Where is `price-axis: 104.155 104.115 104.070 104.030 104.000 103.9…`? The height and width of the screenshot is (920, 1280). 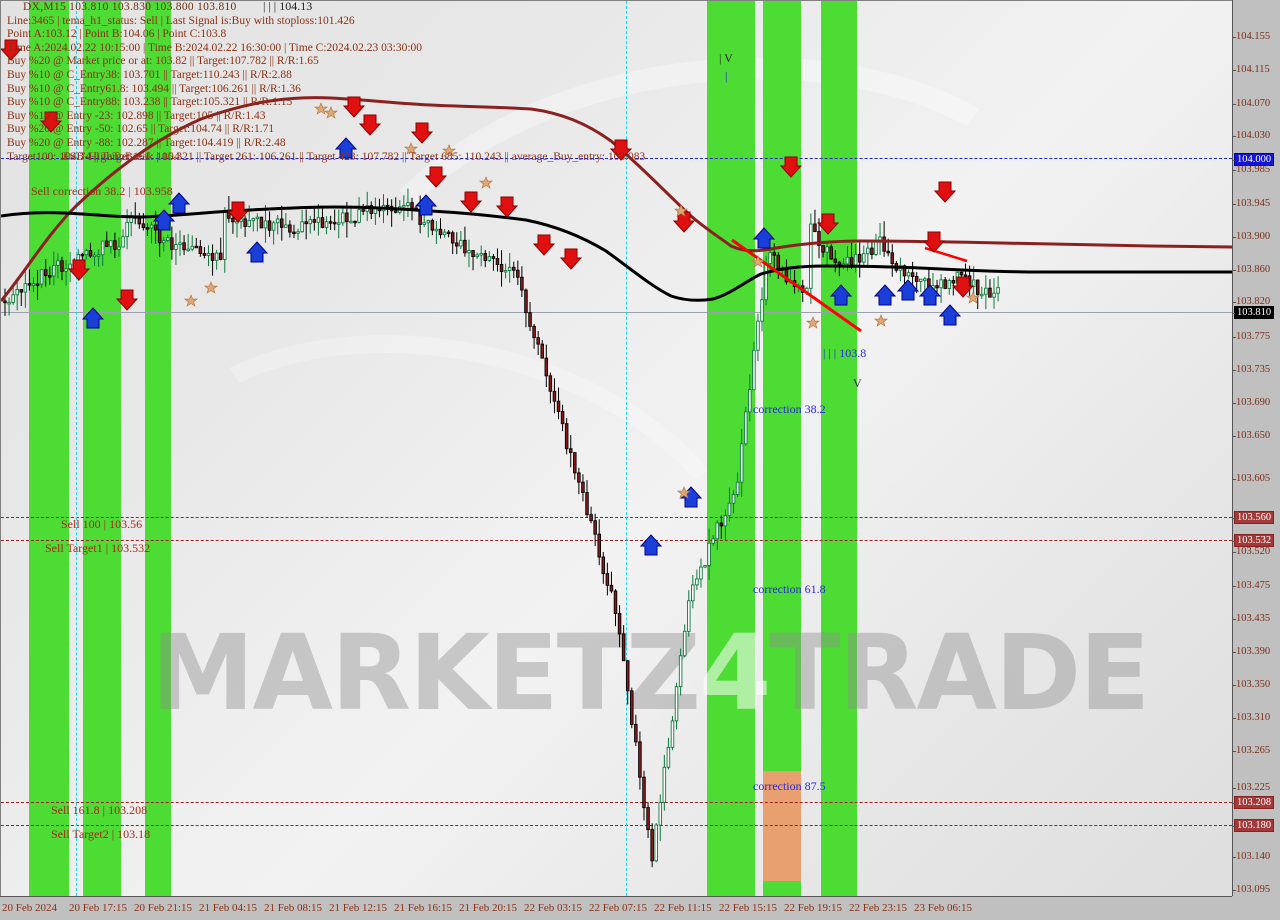
price-axis: 104.155 104.115 104.070 104.030 104.000 103.9… is located at coordinates (1255, 448).